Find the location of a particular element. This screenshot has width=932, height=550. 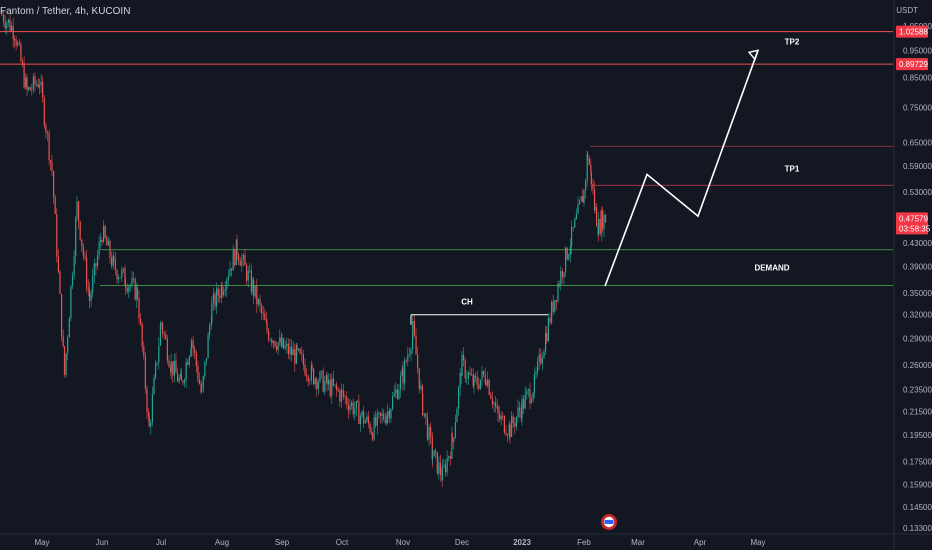

x-tick-label: Nov is located at coordinates (403, 542).